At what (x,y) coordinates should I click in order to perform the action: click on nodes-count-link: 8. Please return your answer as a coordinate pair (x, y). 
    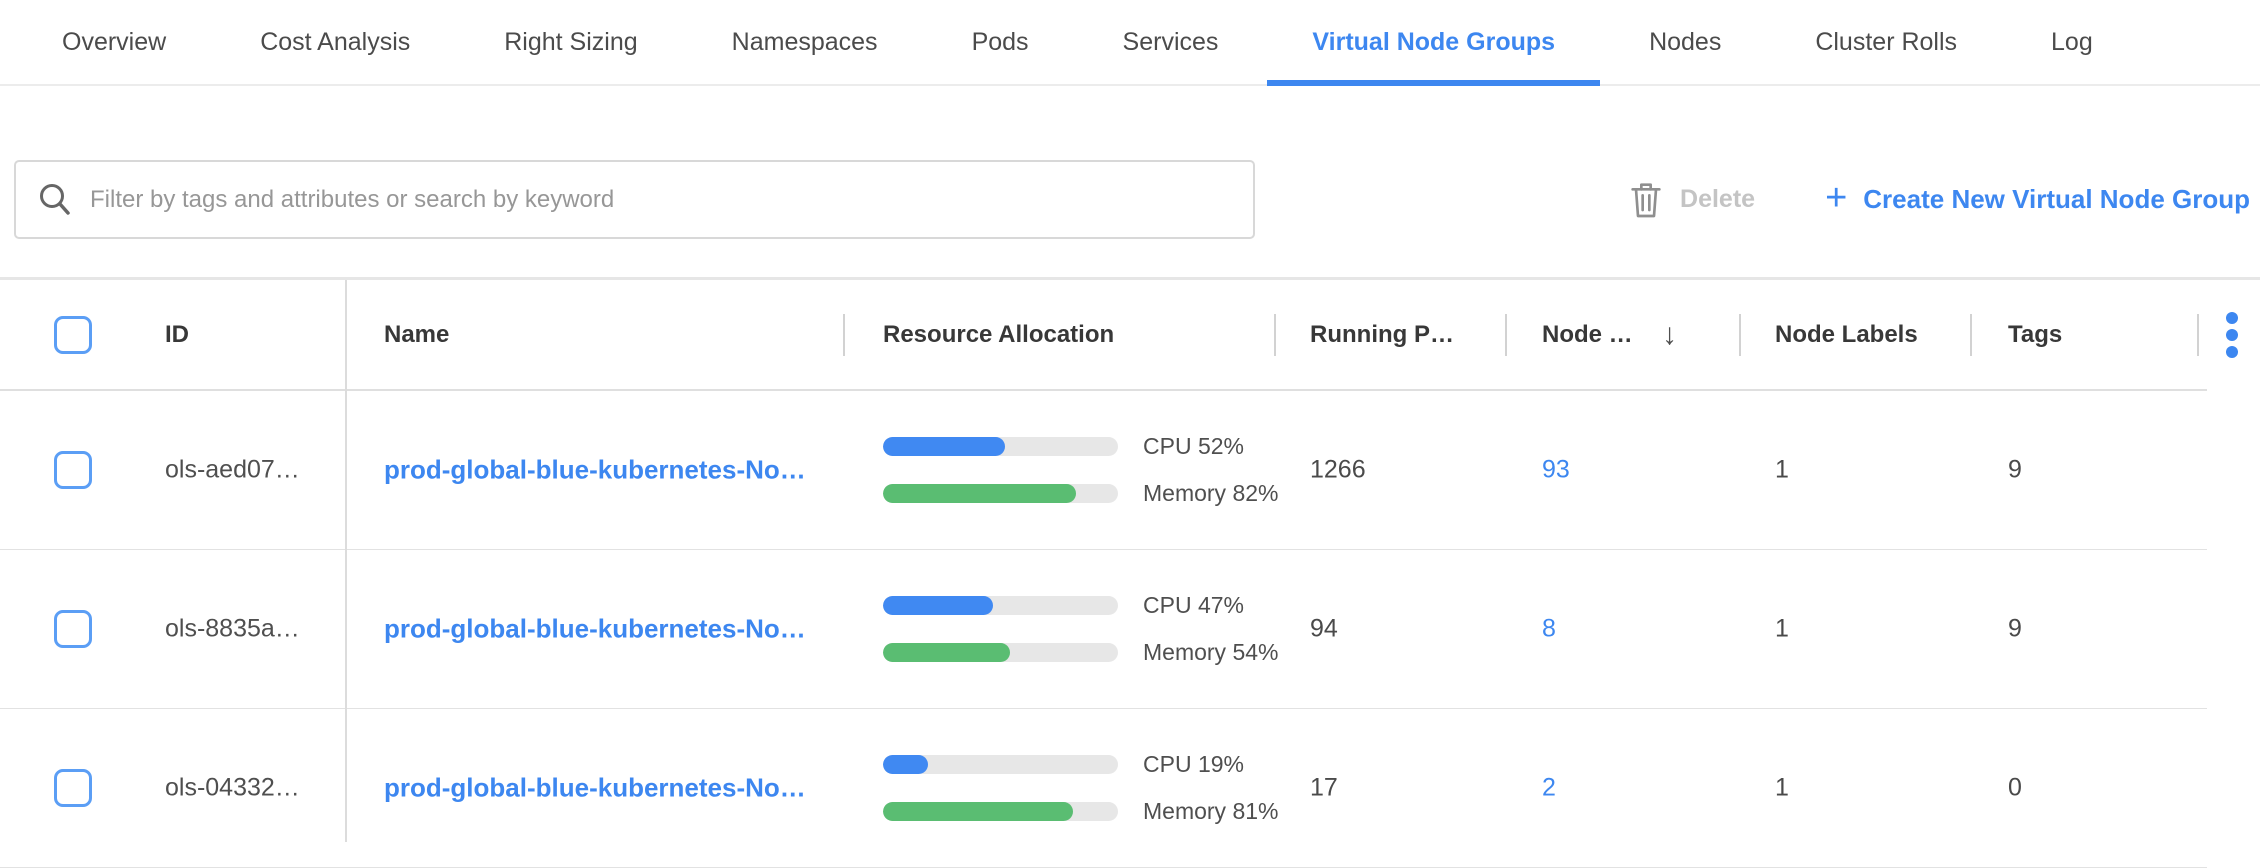
    Looking at the image, I should click on (1549, 628).